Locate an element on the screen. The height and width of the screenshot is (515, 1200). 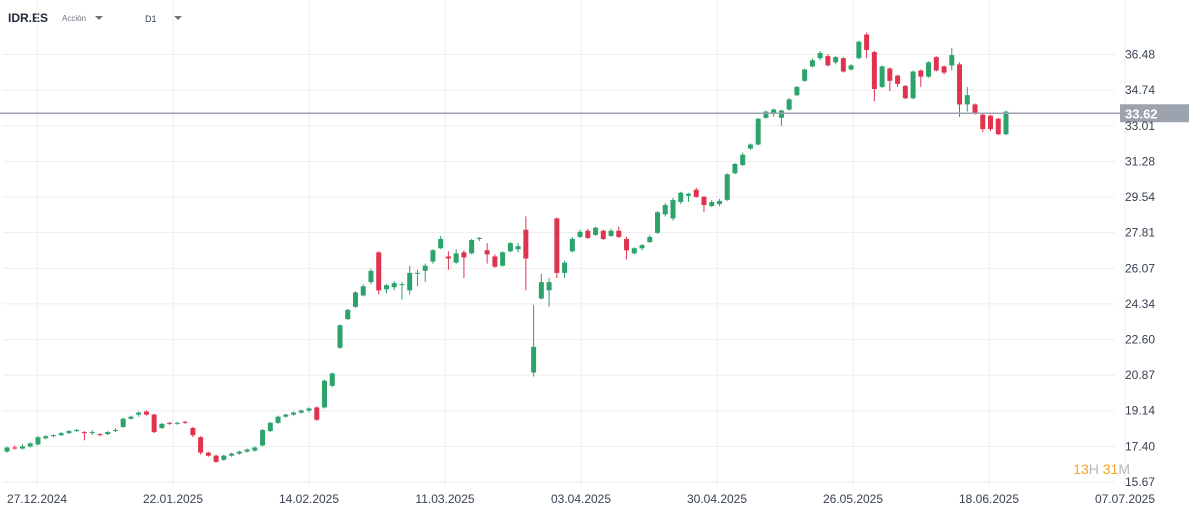
timeframe-selector: D1 is located at coordinates (151, 19).